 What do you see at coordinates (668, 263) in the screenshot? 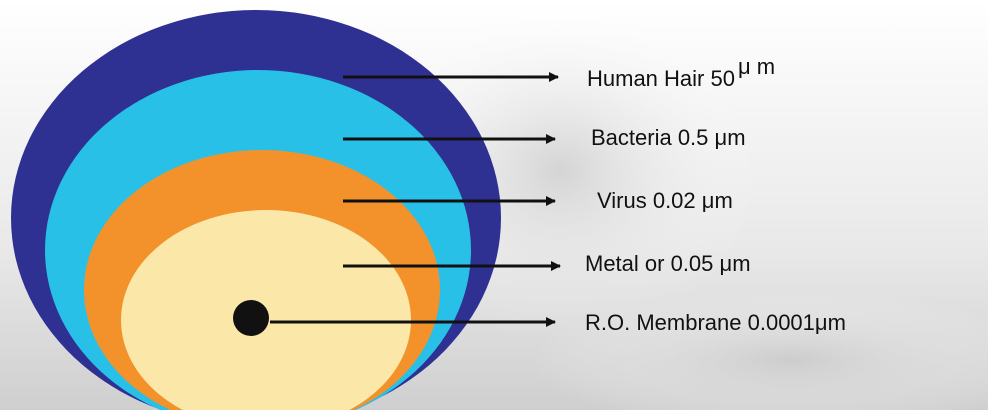
I see `label: Metal or 0.05 μm` at bounding box center [668, 263].